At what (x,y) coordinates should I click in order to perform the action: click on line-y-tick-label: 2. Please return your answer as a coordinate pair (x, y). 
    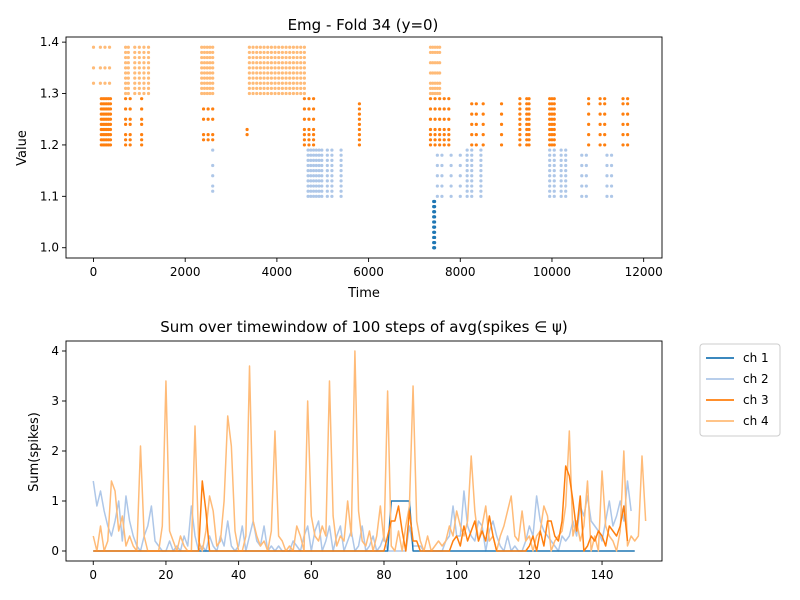
    Looking at the image, I should click on (55, 451).